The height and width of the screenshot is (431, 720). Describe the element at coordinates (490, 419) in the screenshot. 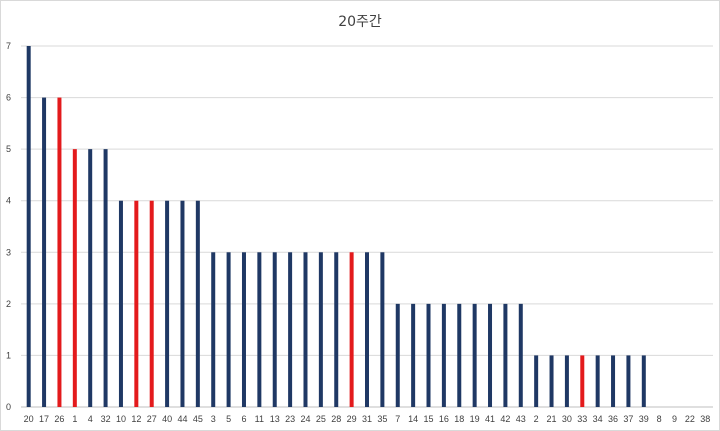

I see `x-tick-label: 41` at that location.